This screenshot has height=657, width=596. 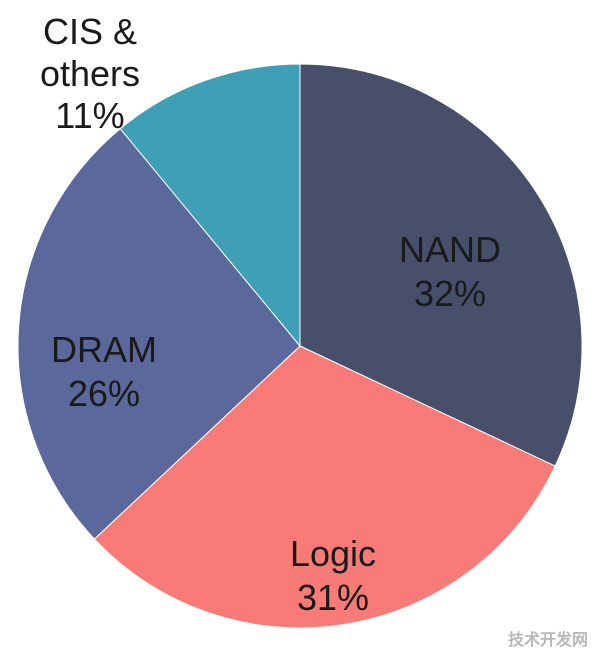 What do you see at coordinates (210, 205) in the screenshot?
I see `pie-slice-cis-others` at bounding box center [210, 205].